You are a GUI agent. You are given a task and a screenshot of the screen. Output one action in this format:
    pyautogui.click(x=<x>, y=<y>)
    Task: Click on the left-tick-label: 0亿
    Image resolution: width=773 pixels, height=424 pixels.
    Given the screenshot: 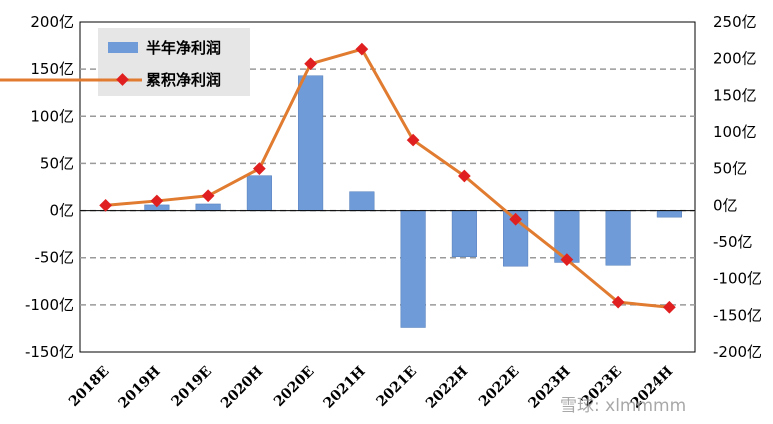 What is the action you would take?
    pyautogui.click(x=61, y=211)
    